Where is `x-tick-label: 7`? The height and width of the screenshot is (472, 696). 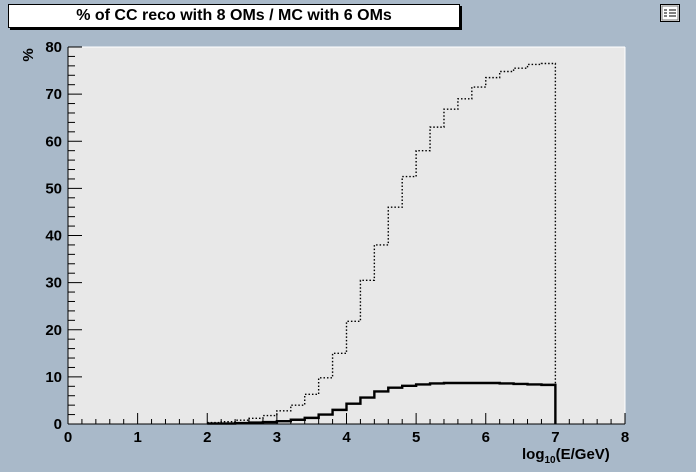
x-tick-label: 7 is located at coordinates (555, 437).